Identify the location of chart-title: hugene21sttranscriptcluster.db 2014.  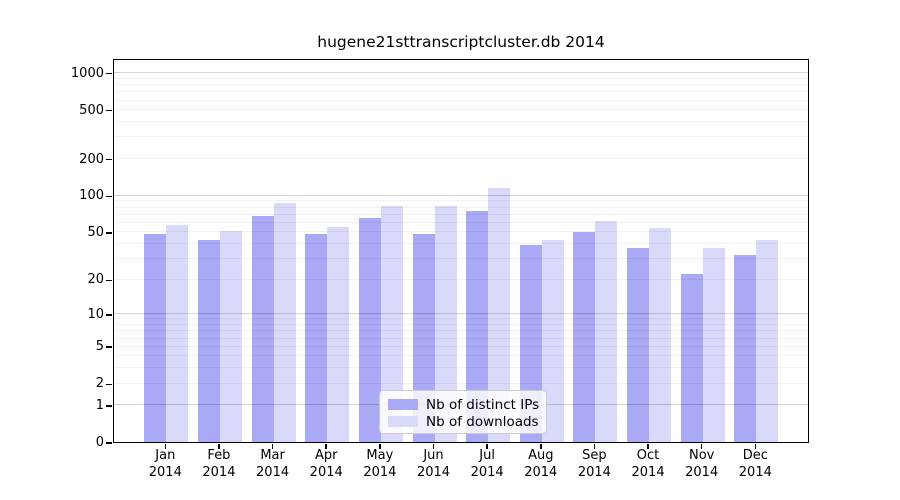
(461, 42).